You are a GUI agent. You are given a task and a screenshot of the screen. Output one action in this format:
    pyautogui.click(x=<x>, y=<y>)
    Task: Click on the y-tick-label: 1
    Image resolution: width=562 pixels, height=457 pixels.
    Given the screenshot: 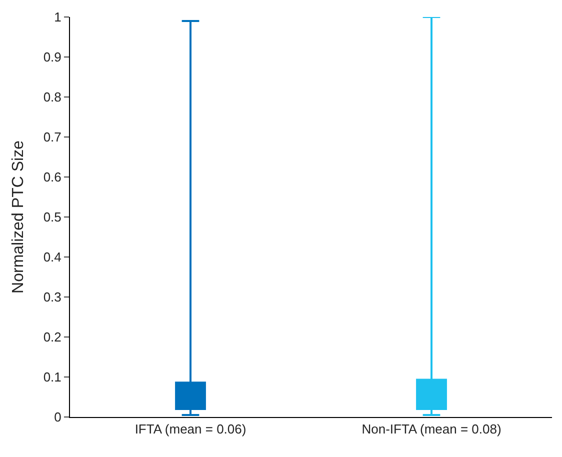 What is the action you would take?
    pyautogui.click(x=58, y=17)
    